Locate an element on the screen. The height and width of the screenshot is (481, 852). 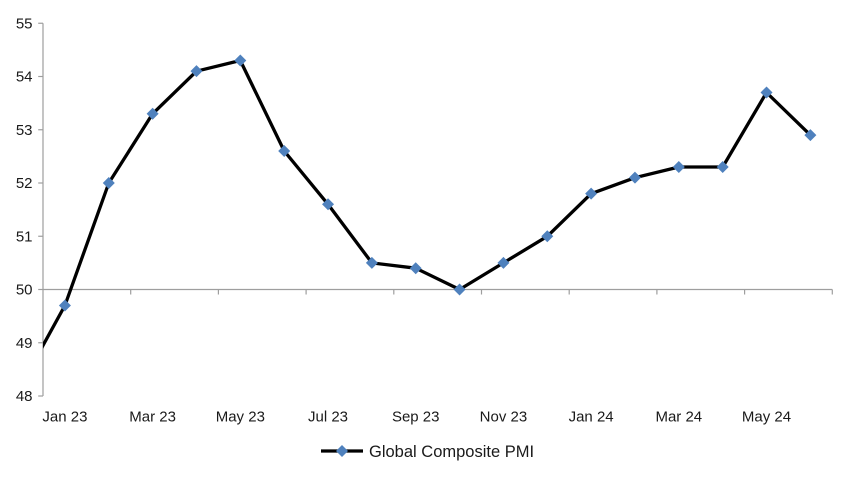
x-axis-tick-label: May 23 is located at coordinates (240, 417).